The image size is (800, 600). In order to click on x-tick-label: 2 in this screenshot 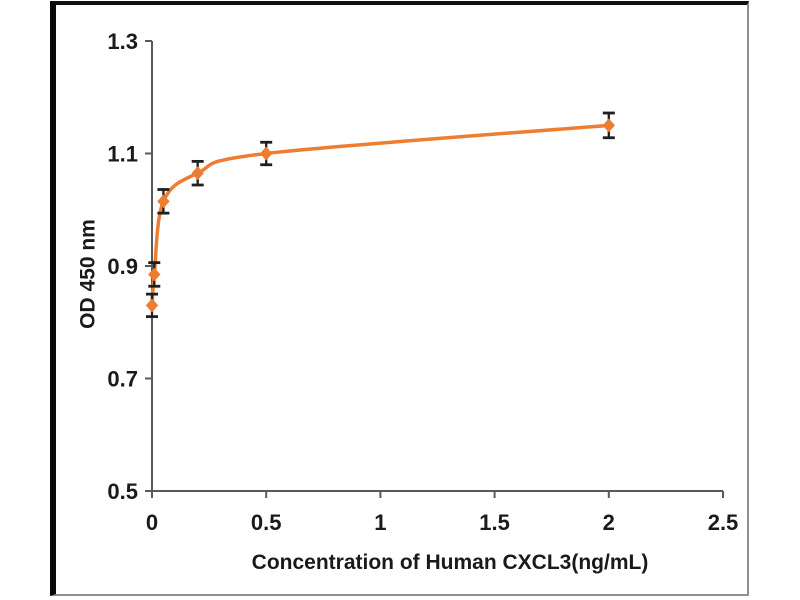, I will do `click(609, 522)`.